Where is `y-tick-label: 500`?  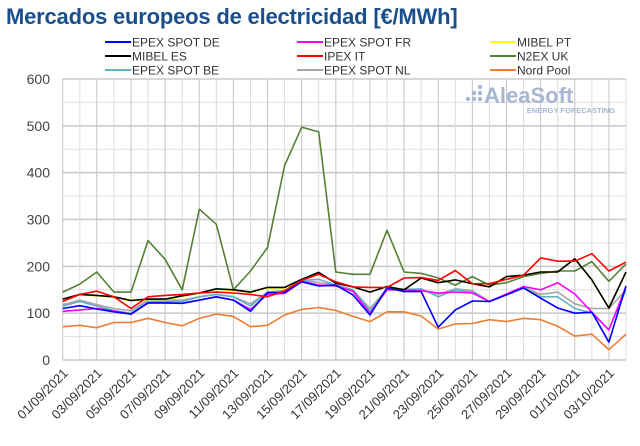 y-tick-label: 500 is located at coordinates (39, 126).